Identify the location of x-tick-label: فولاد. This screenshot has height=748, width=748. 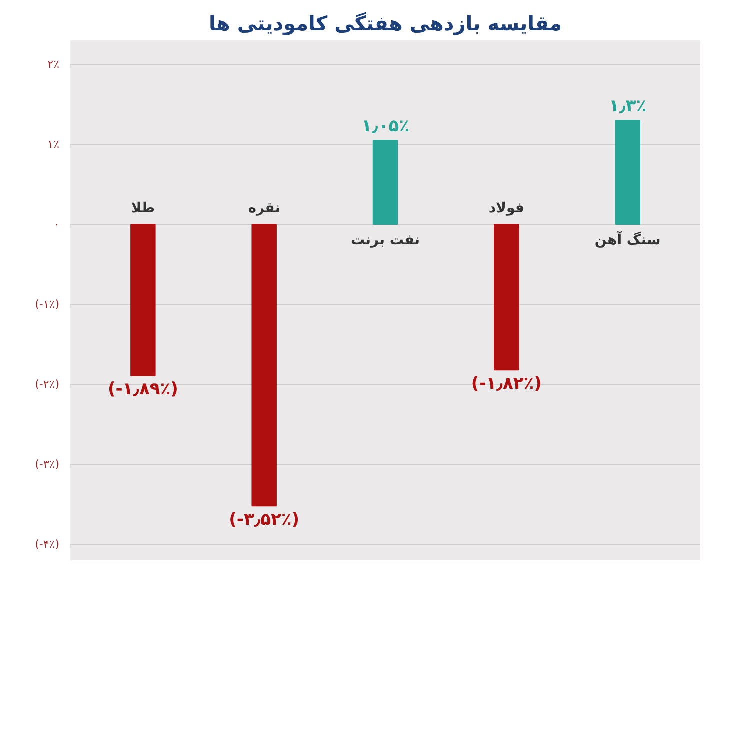
(506, 208).